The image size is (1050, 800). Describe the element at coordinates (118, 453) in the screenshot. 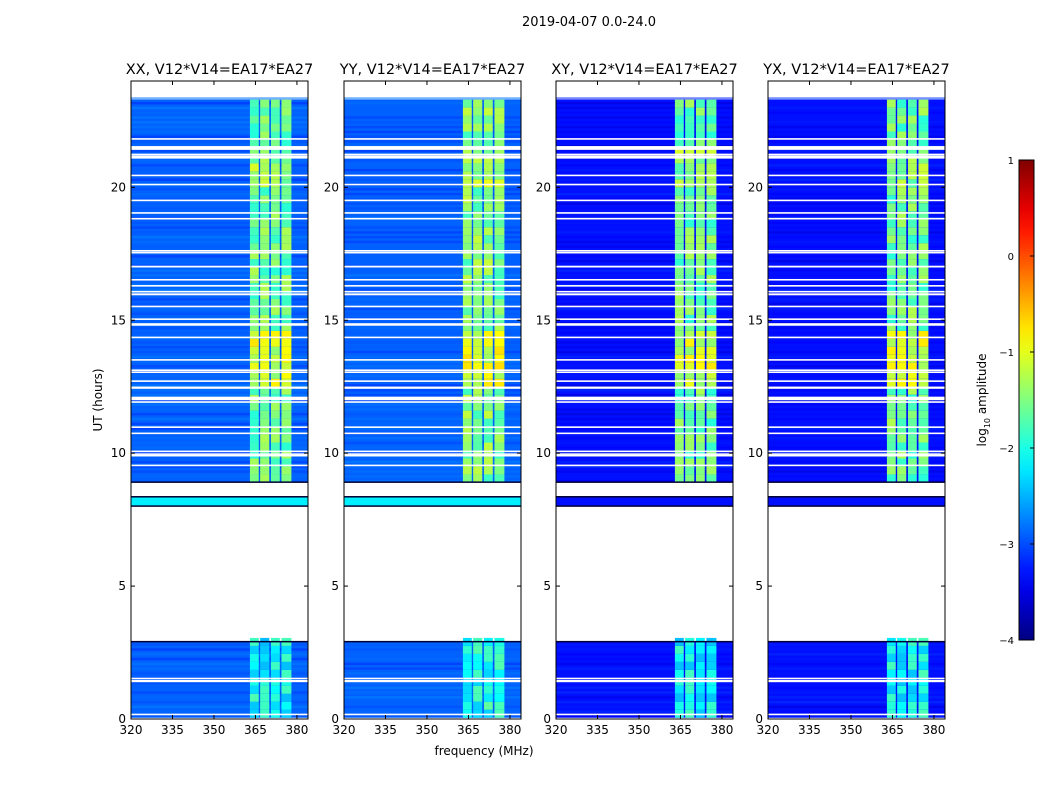

I see `y-tick-label: 10` at that location.